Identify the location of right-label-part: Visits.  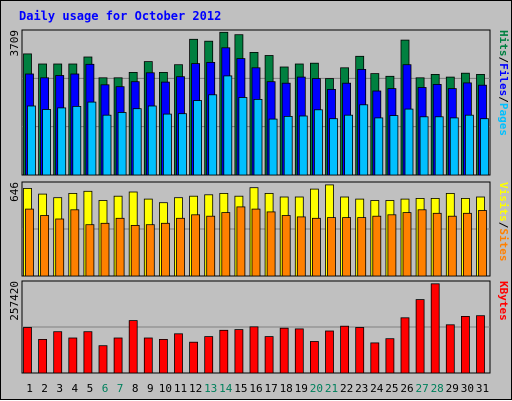
(503, 202).